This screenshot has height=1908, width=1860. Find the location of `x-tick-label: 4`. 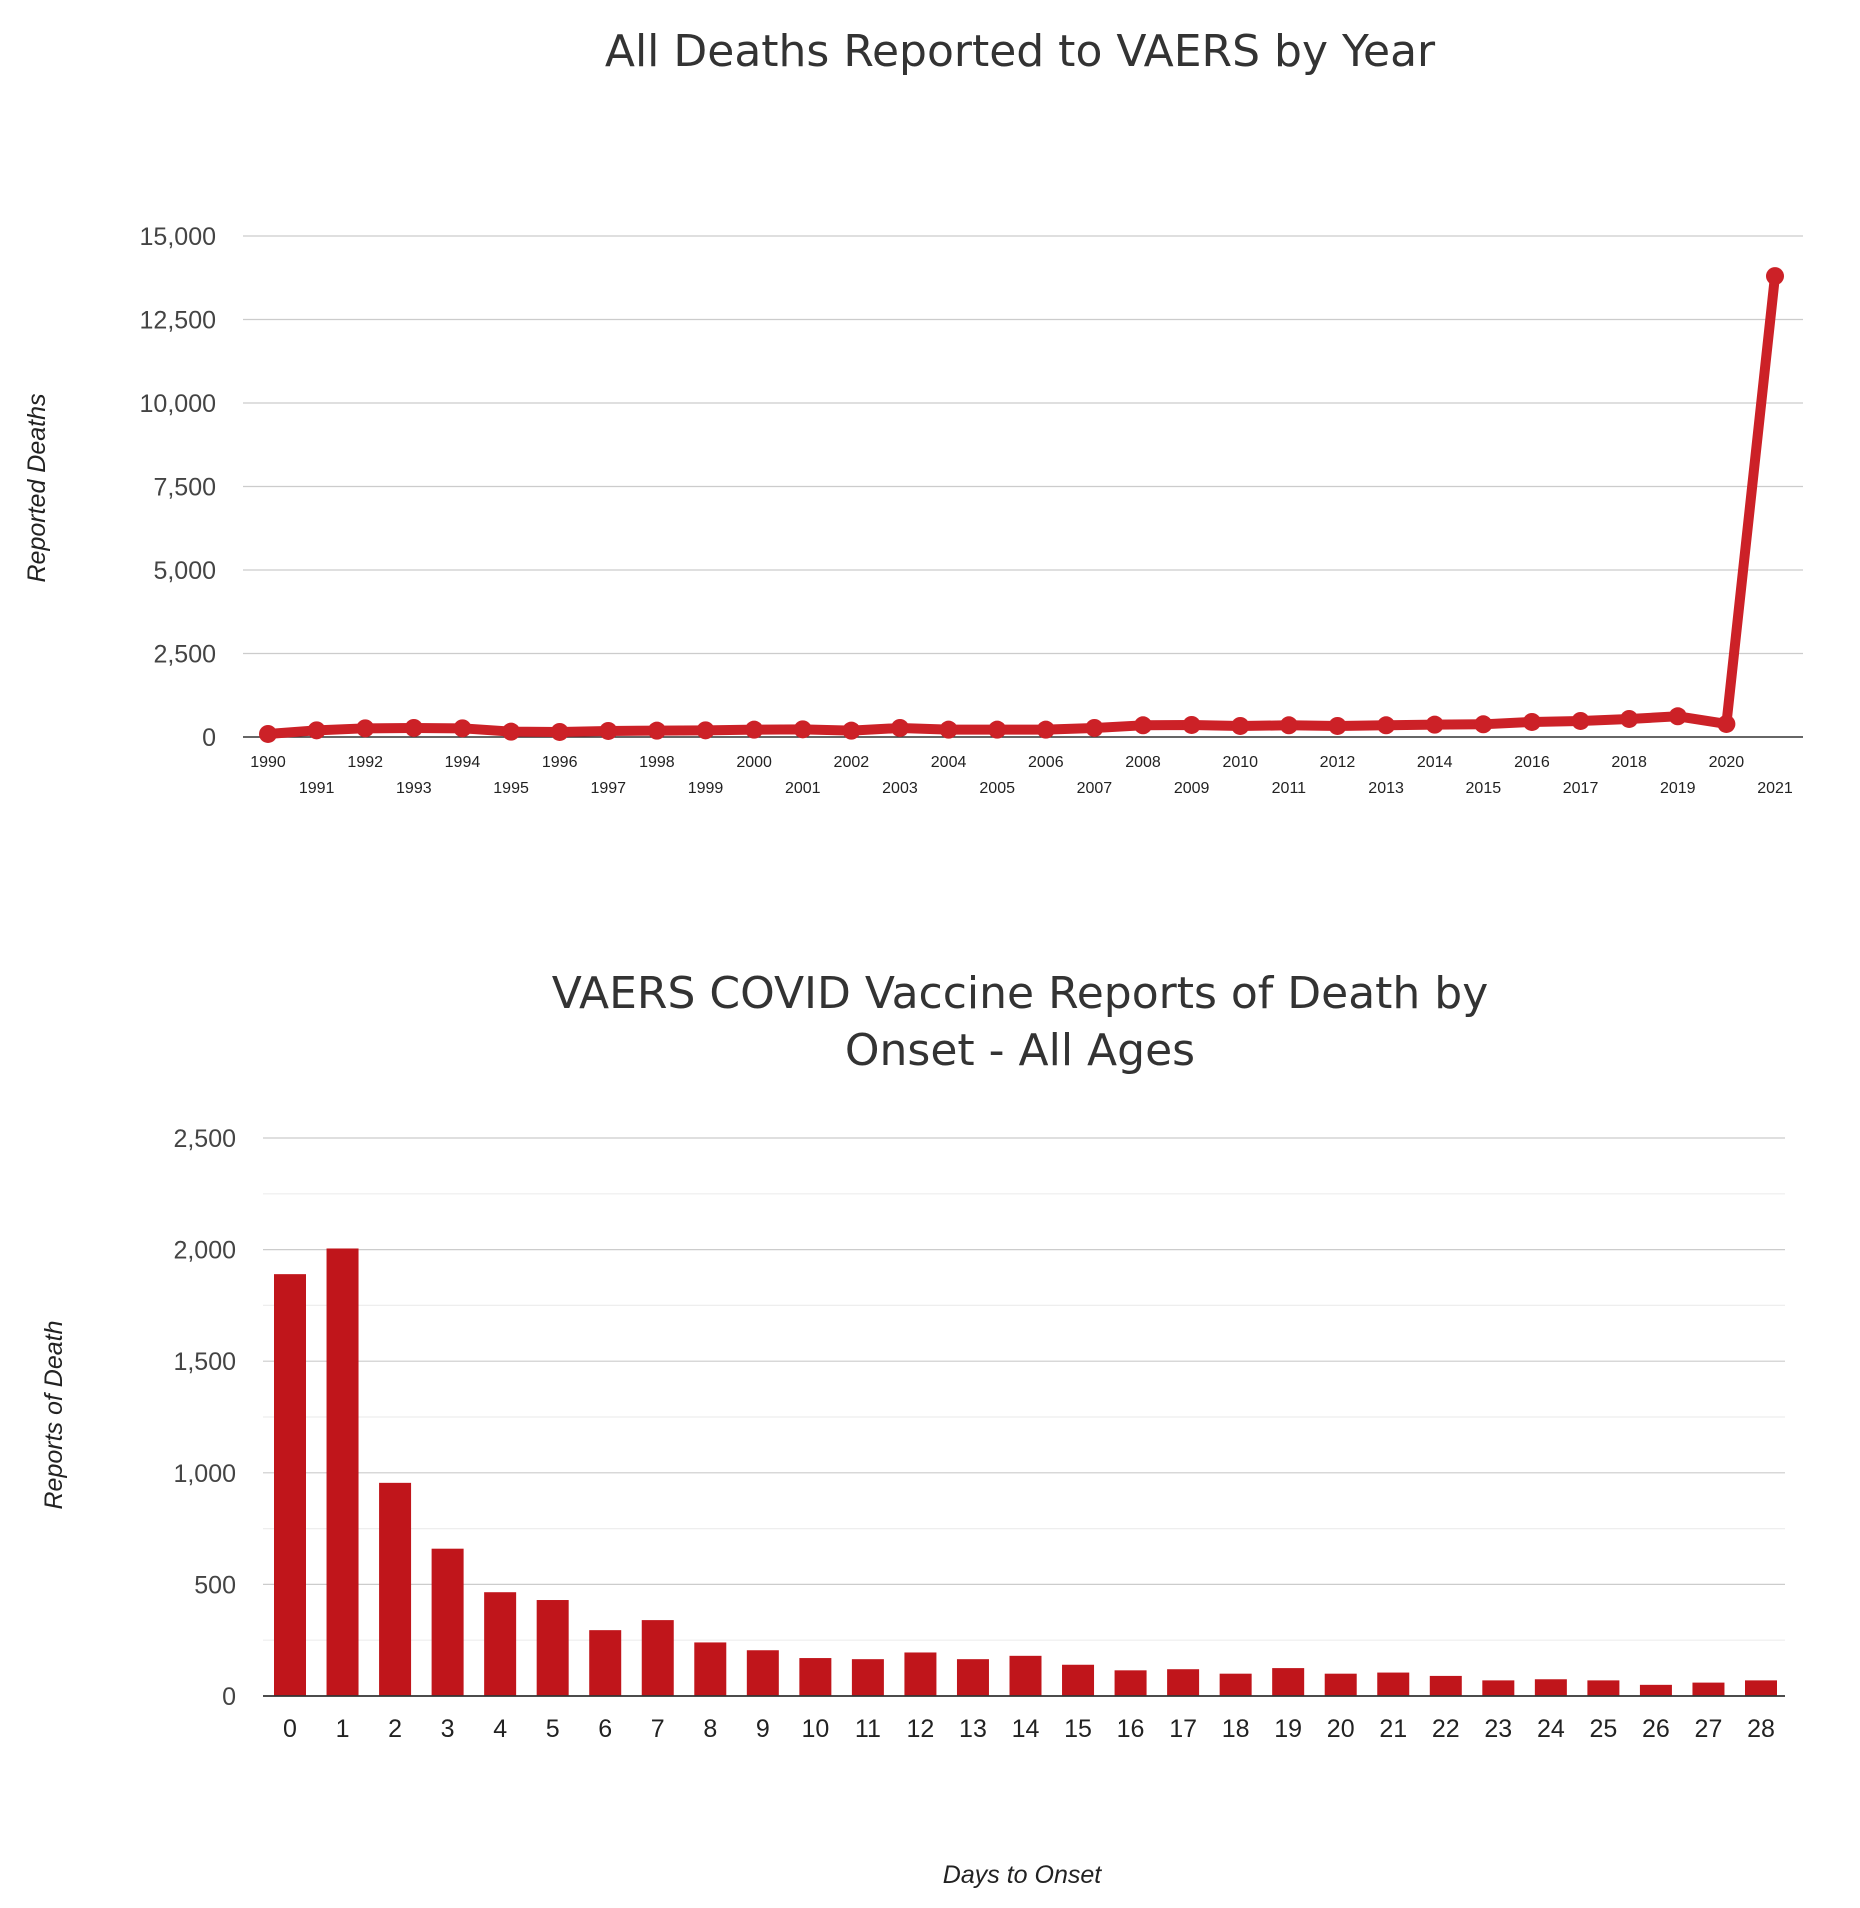

x-tick-label: 4 is located at coordinates (500, 1729).